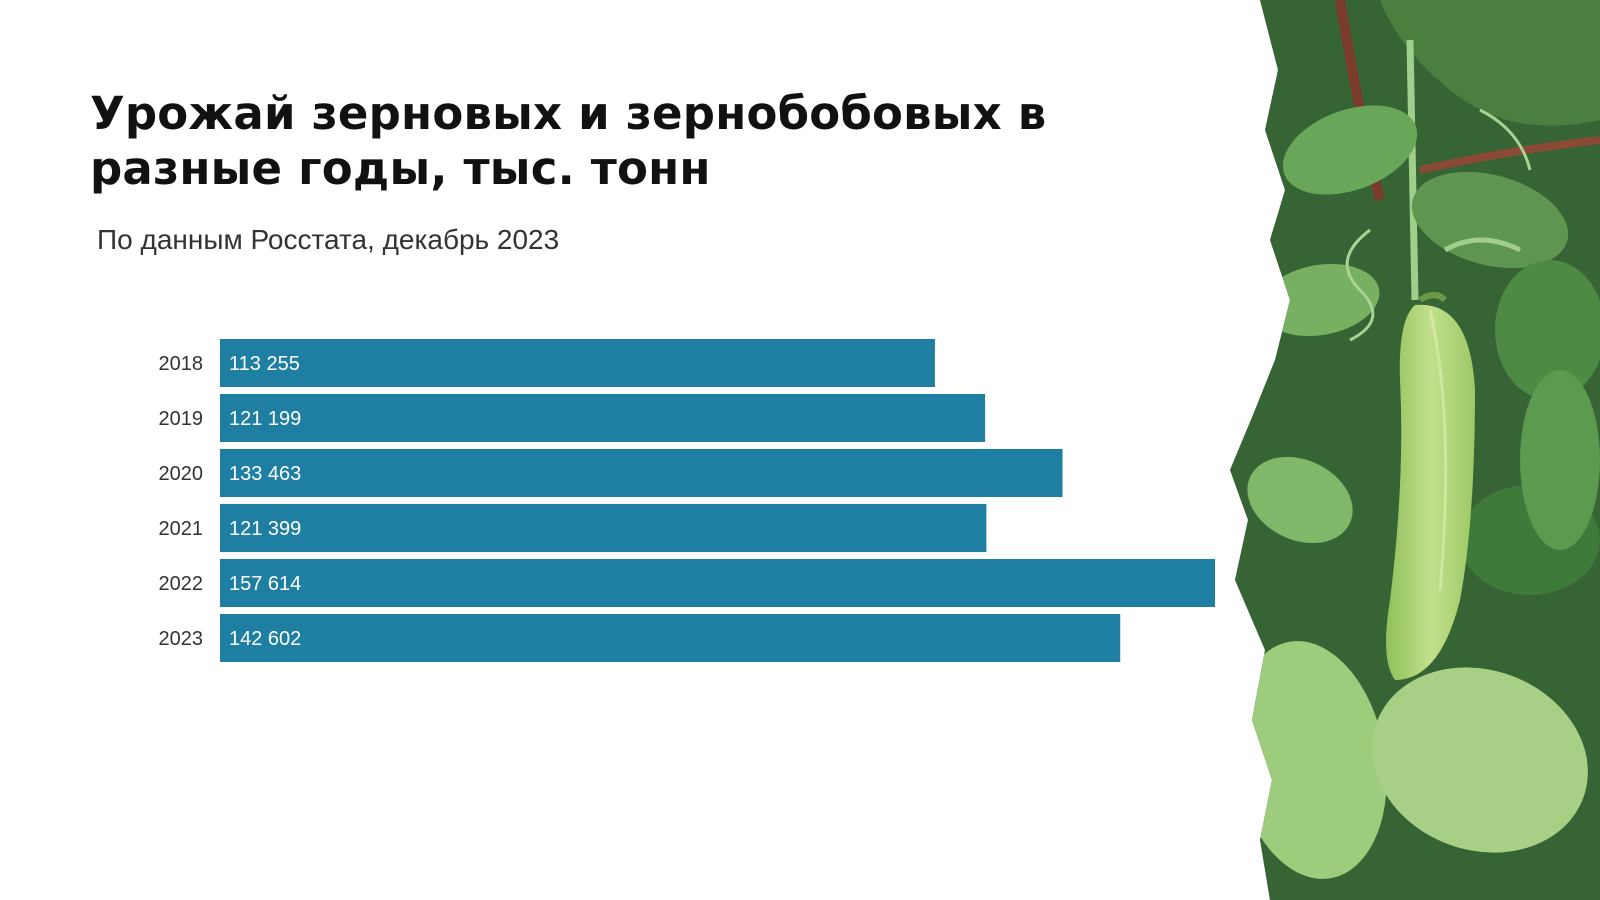  Describe the element at coordinates (181, 364) in the screenshot. I see `category-label-2018: 2018` at that location.